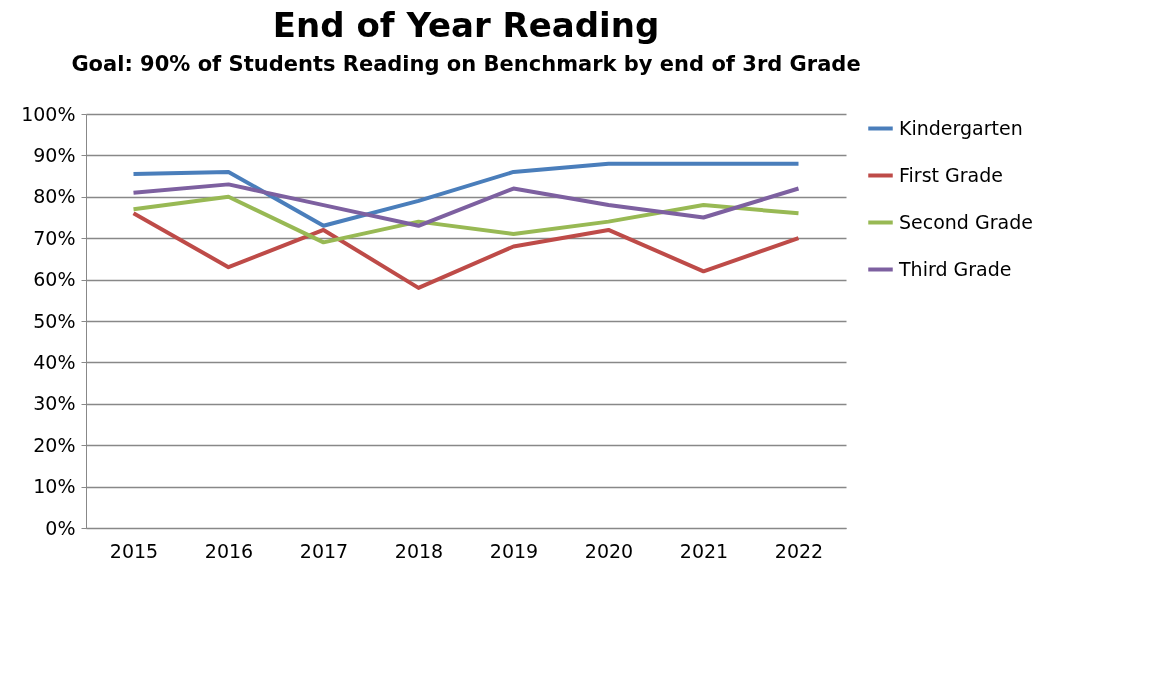 This screenshot has width=1154, height=674. What do you see at coordinates (609, 550) in the screenshot?
I see `x-tick-label: 2020` at bounding box center [609, 550].